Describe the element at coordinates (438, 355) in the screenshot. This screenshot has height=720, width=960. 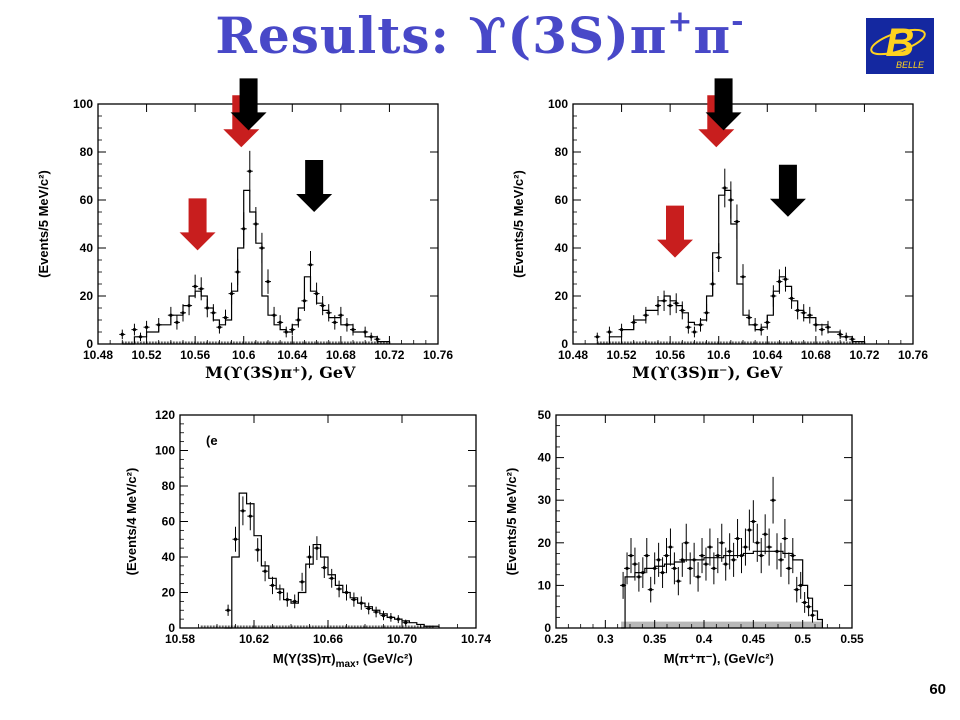
I see `top-left-xtick-label: 10.76` at that location.